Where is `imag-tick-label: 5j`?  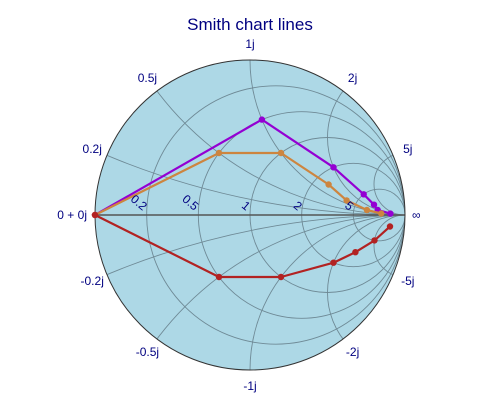
imag-tick-label: 5j is located at coordinates (407, 149).